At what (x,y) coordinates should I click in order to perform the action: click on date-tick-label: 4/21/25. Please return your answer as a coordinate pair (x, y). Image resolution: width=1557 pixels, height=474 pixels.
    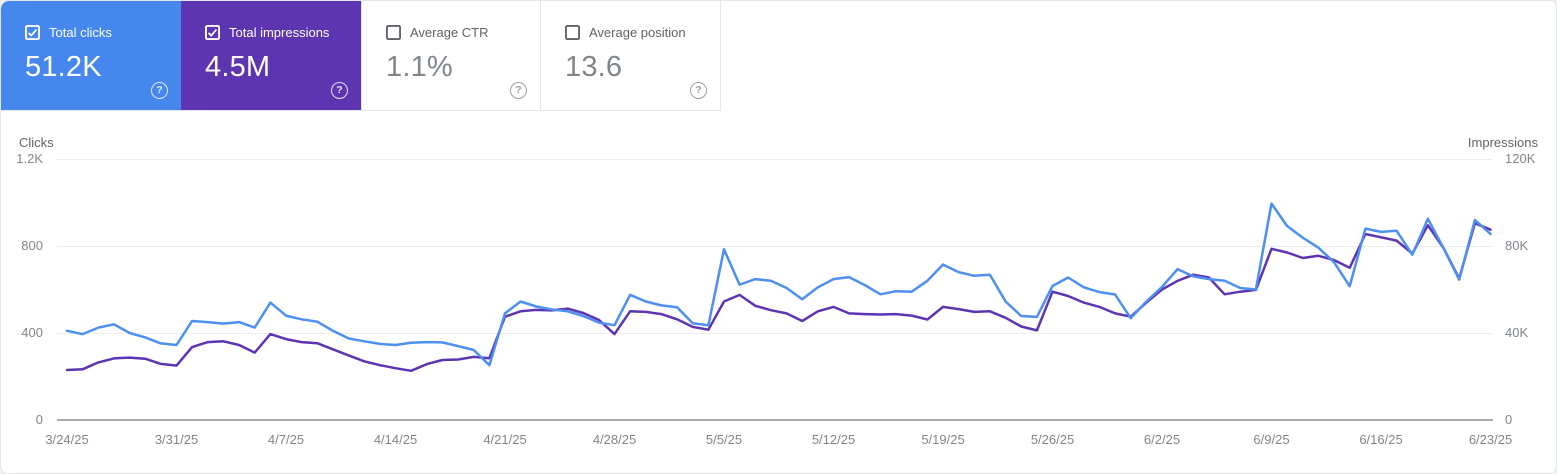
    Looking at the image, I should click on (505, 439).